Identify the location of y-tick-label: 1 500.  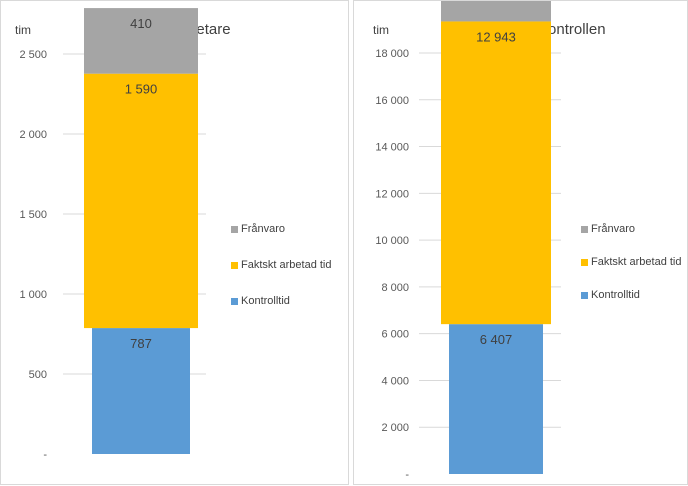
(33, 215).